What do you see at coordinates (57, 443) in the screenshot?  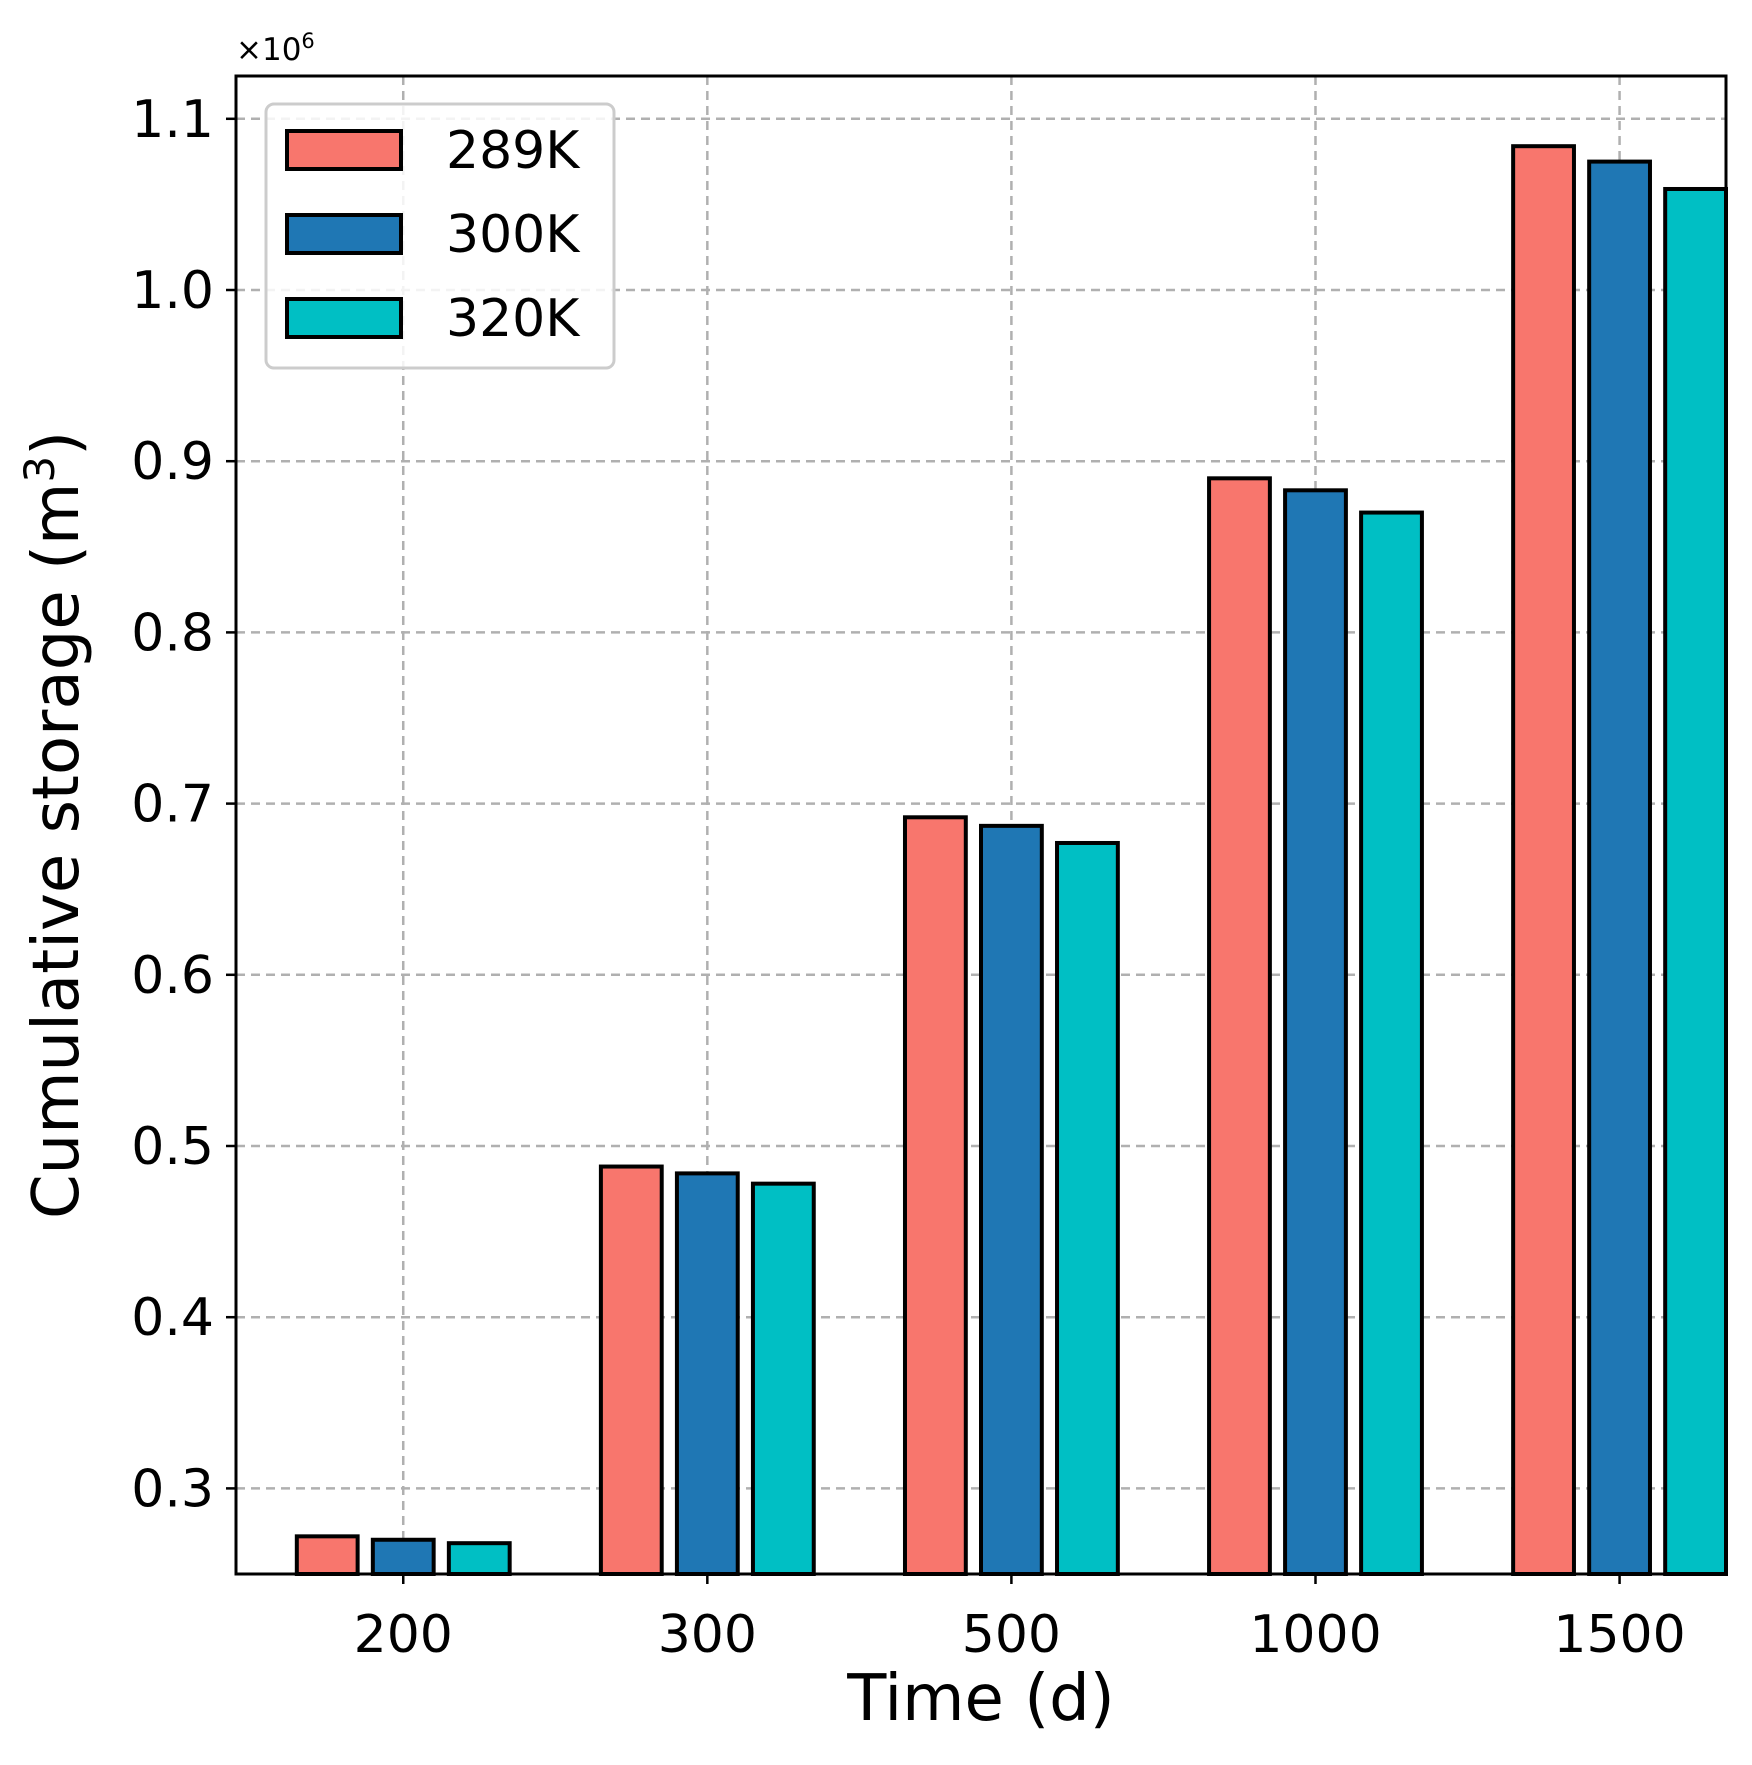 I see `y-axis-label-close: )` at bounding box center [57, 443].